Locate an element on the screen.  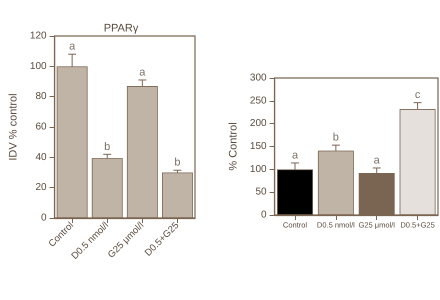
y-tick-label: 80 is located at coordinates (41, 96).